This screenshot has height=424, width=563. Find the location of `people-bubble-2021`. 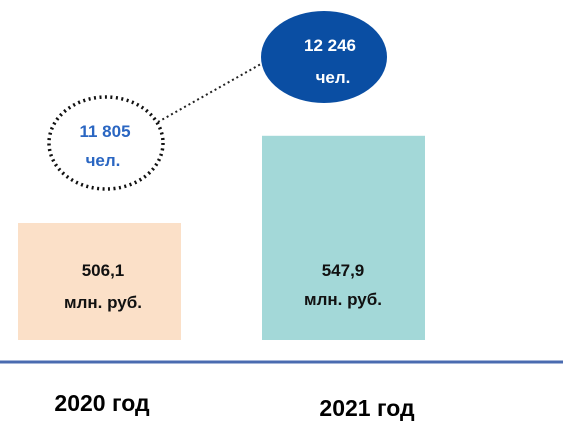

people-bubble-2021 is located at coordinates (324, 57).